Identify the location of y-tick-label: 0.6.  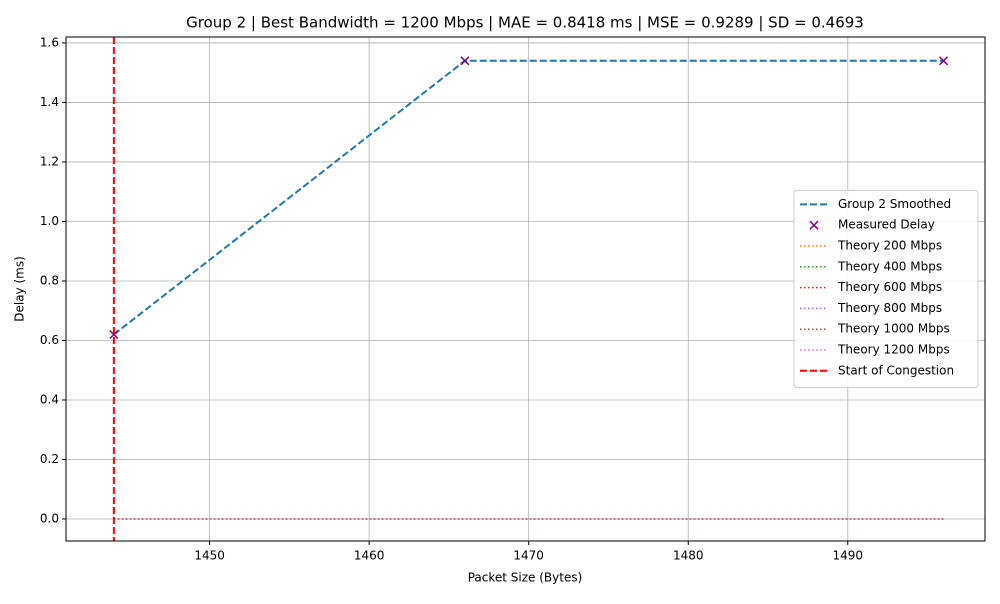
(49, 340).